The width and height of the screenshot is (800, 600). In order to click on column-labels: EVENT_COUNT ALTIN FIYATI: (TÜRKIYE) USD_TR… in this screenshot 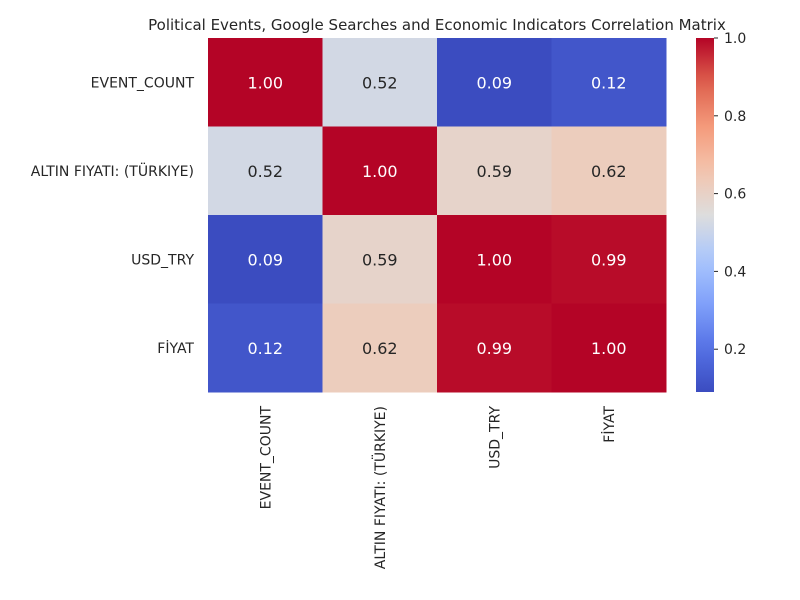, I will do `click(438, 488)`.